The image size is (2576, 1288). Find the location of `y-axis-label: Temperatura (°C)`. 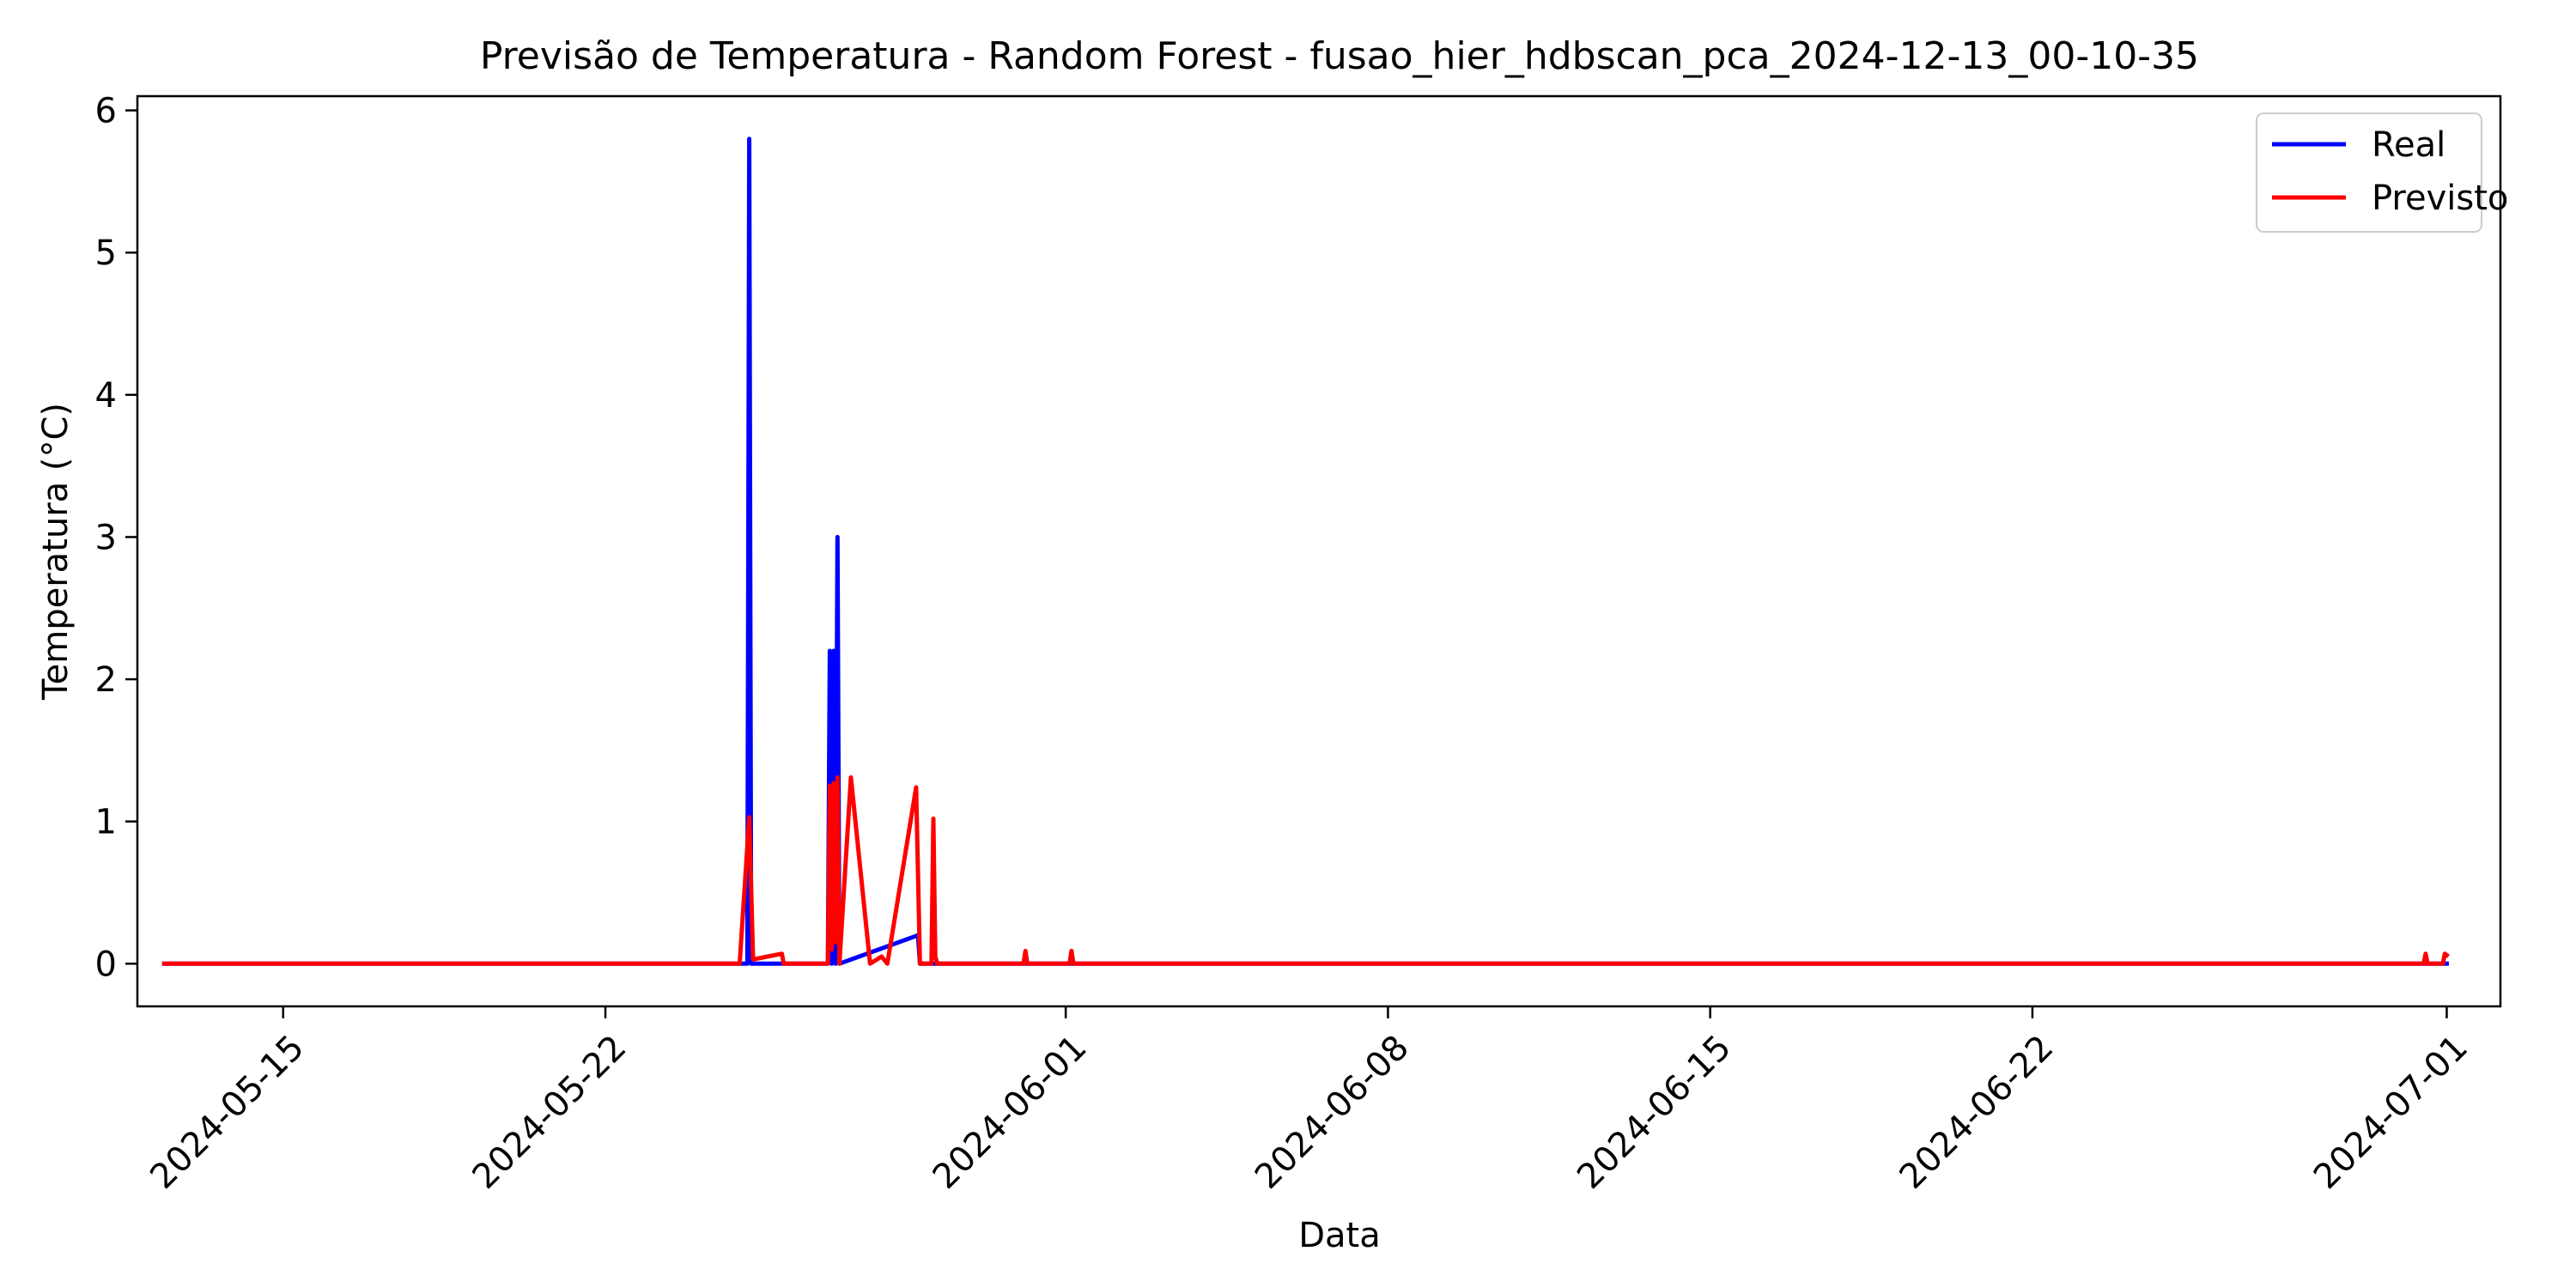

y-axis-label: Temperatura (°C) is located at coordinates (56, 552).